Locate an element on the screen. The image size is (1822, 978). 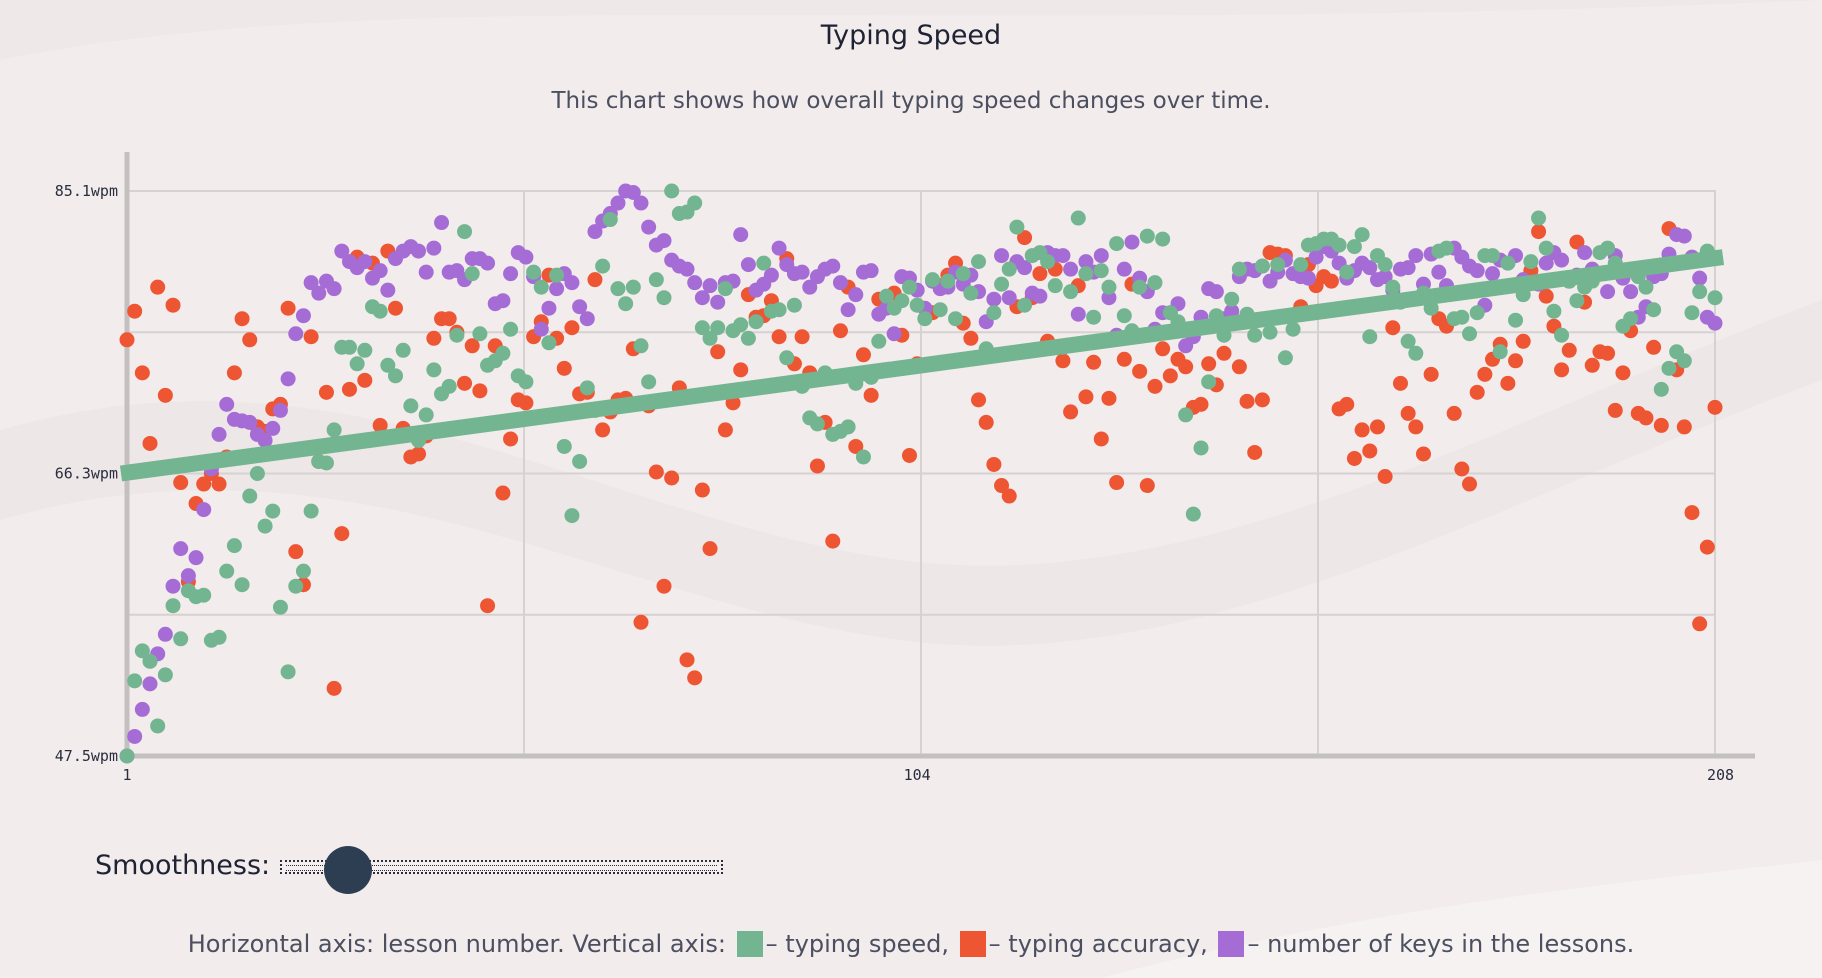
chart-title: Typing Speed is located at coordinates (911, 35).